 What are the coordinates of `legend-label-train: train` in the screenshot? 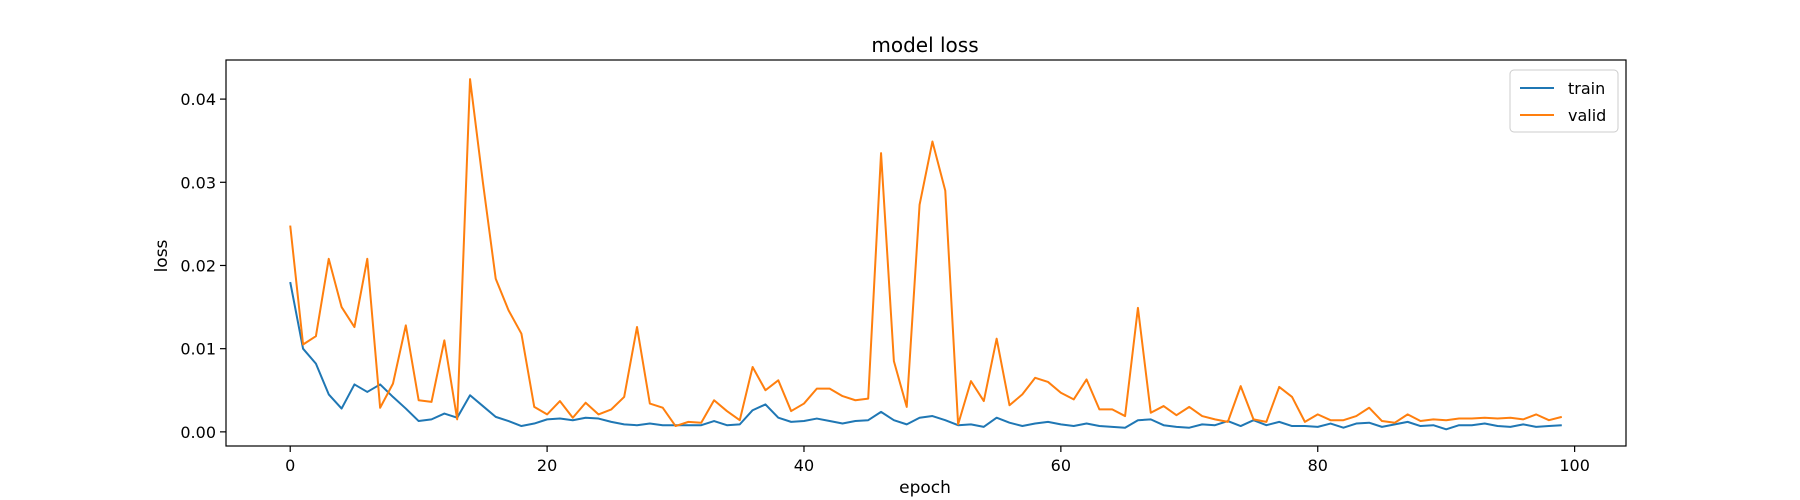 It's located at (1586, 88).